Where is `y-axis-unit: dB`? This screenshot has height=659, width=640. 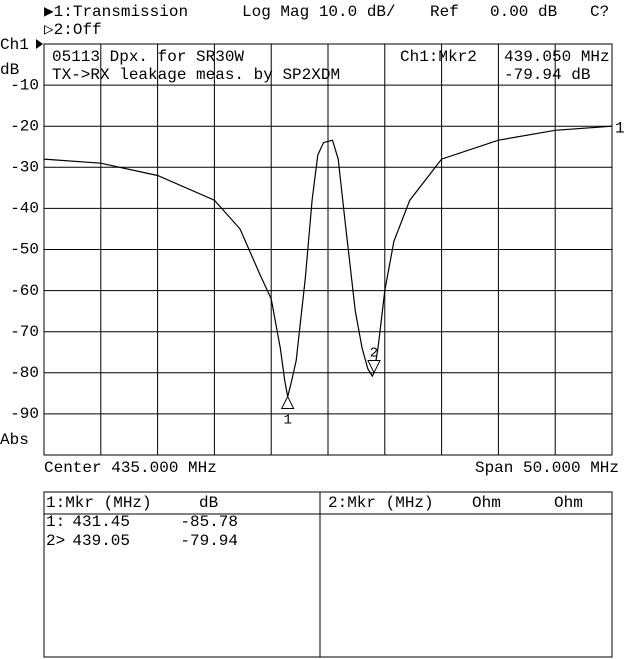 y-axis-unit: dB is located at coordinates (9, 70).